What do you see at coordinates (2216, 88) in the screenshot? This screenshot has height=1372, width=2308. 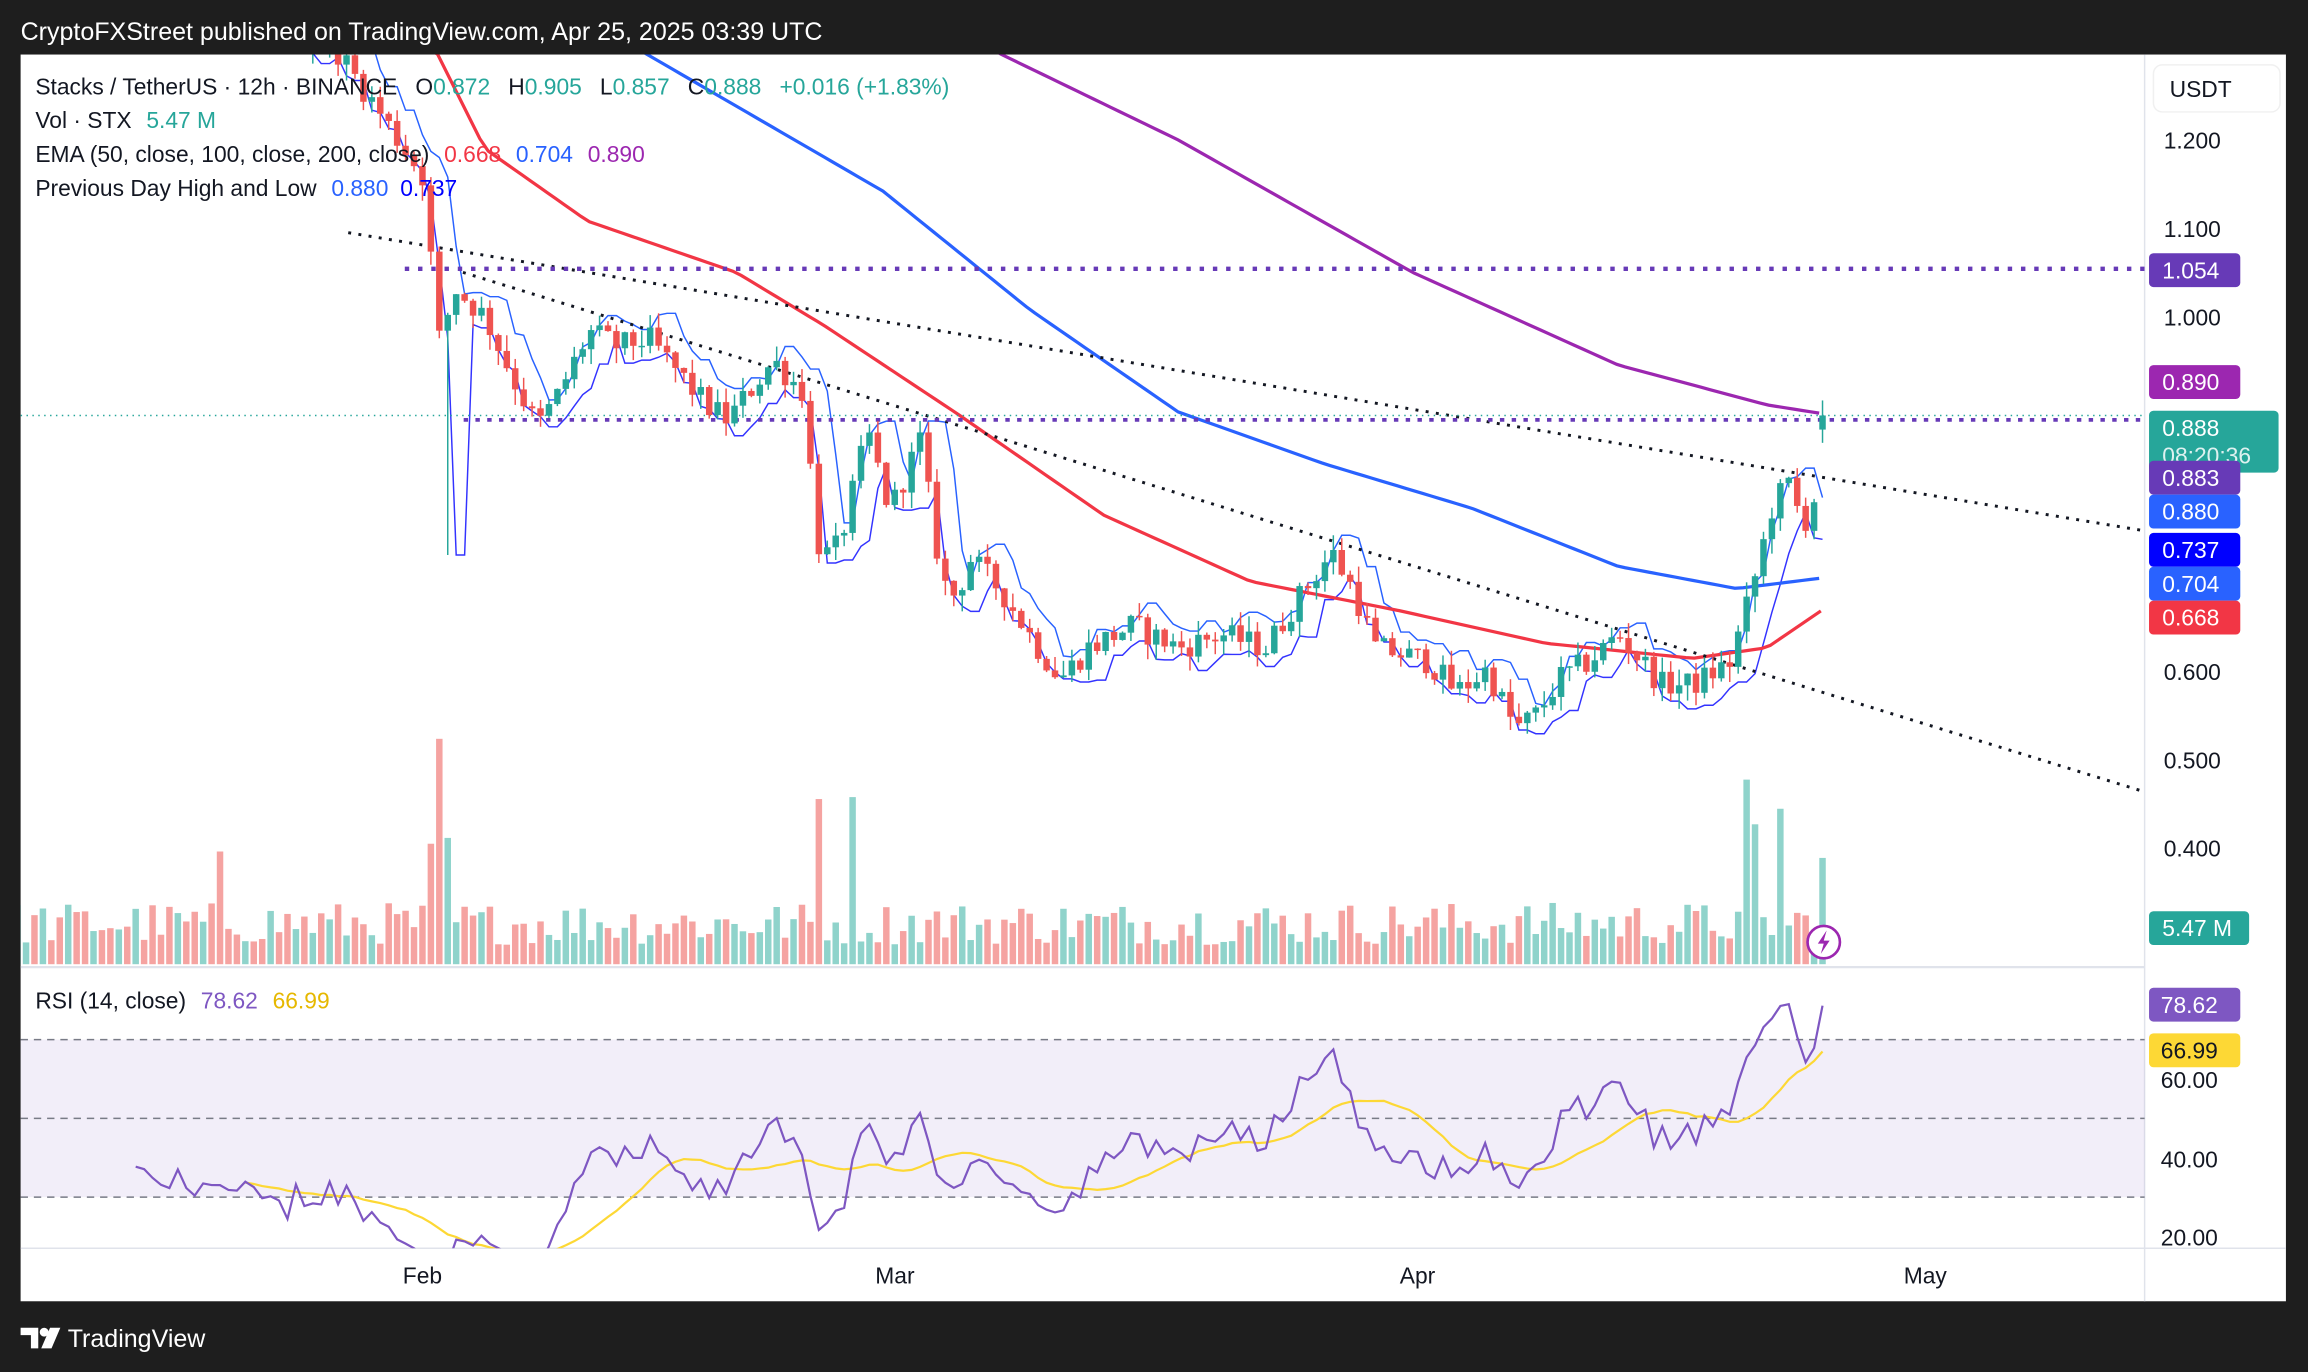 I see `currency-button` at bounding box center [2216, 88].